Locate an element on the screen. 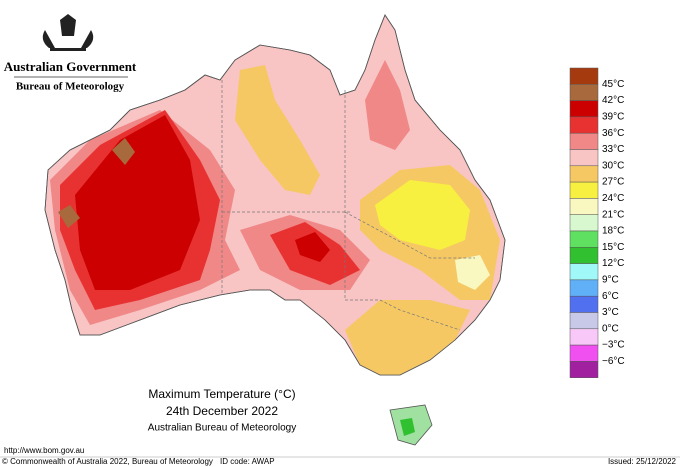  legend-label: 15°C is located at coordinates (613, 247).